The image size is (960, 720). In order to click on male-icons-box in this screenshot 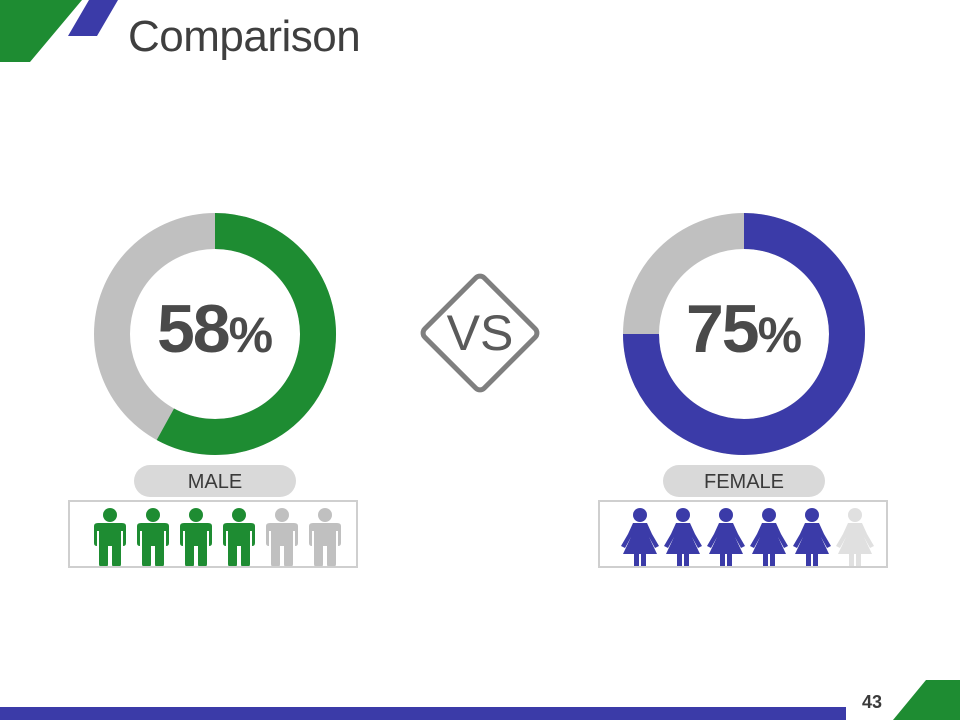, I will do `click(213, 534)`.